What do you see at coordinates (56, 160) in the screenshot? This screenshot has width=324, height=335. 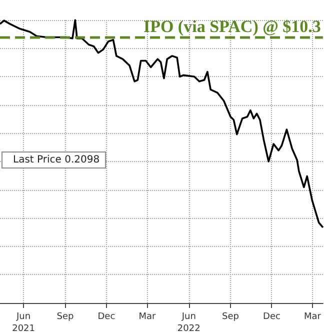 I see `text: Last Price 0.2098` at bounding box center [56, 160].